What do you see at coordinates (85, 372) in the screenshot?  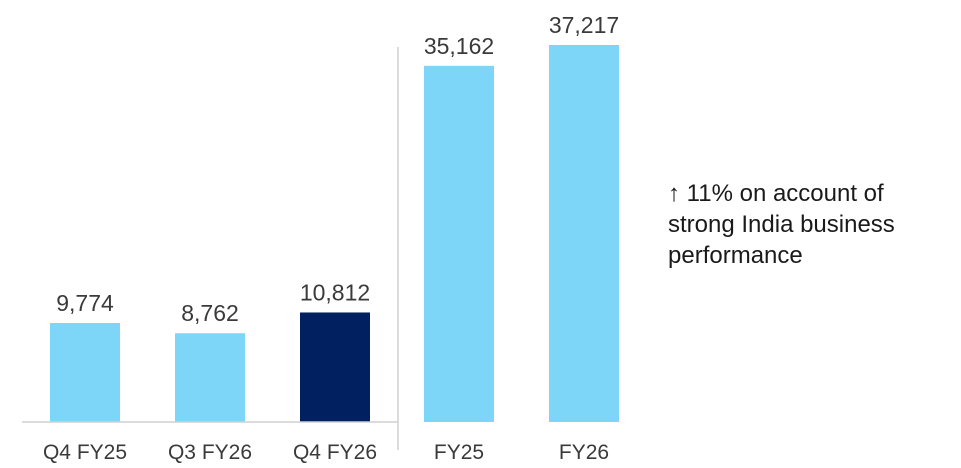 I see `bar-q4-fy25` at bounding box center [85, 372].